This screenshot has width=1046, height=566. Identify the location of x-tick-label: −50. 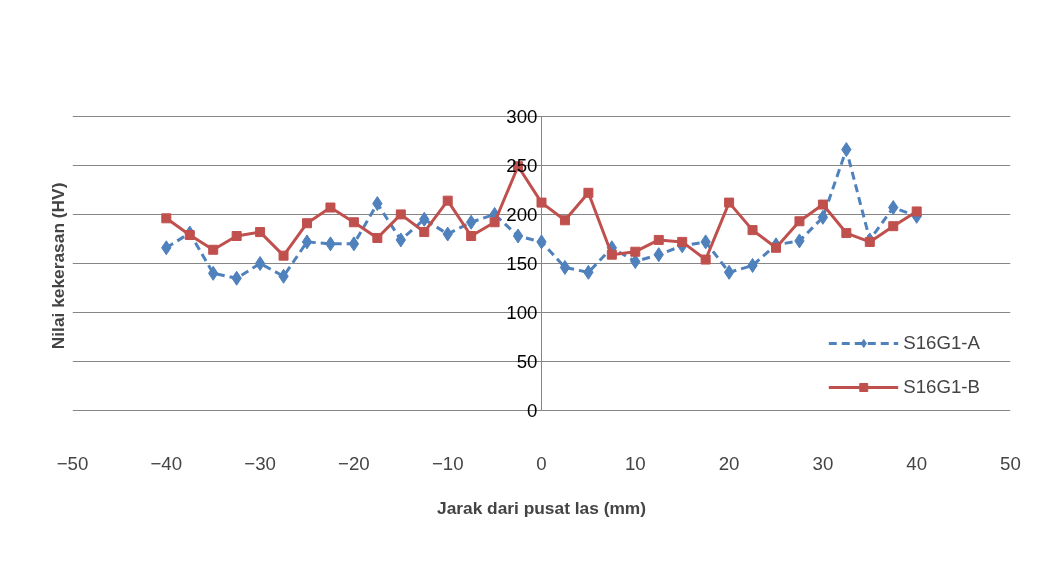
(72, 463).